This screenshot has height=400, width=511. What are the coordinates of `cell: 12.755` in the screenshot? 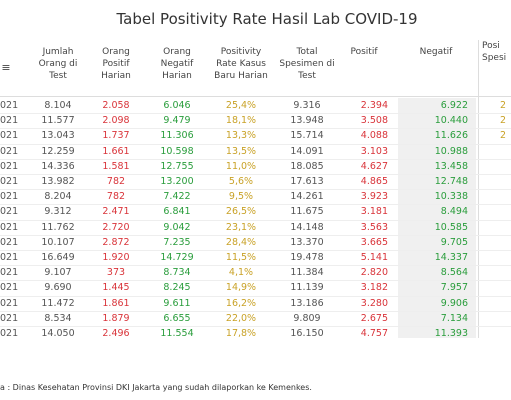 It's located at (177, 166).